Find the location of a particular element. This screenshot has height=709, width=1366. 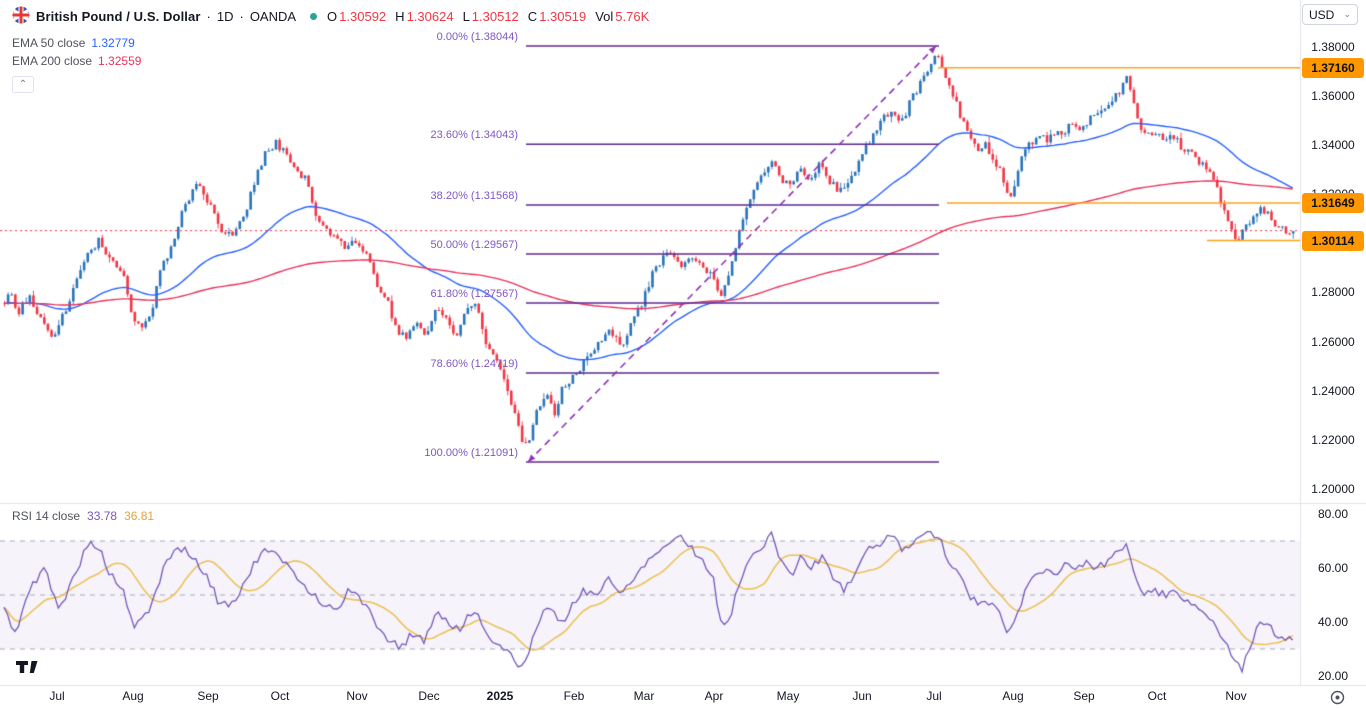

ema200-label: EMA 200 close is located at coordinates (52, 61).